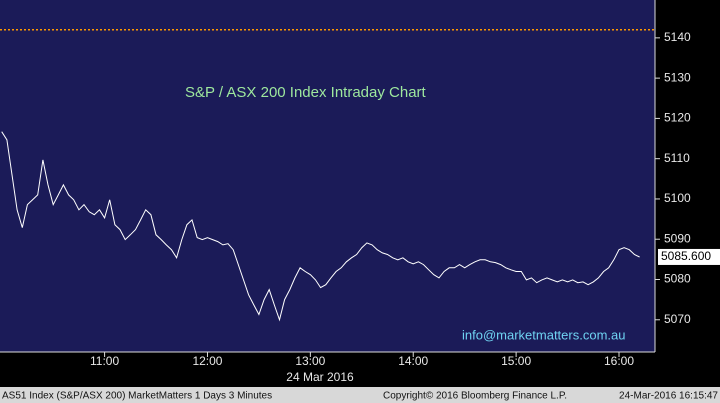  I want to click on annotation: info@marketmatters.com.au, so click(543, 334).